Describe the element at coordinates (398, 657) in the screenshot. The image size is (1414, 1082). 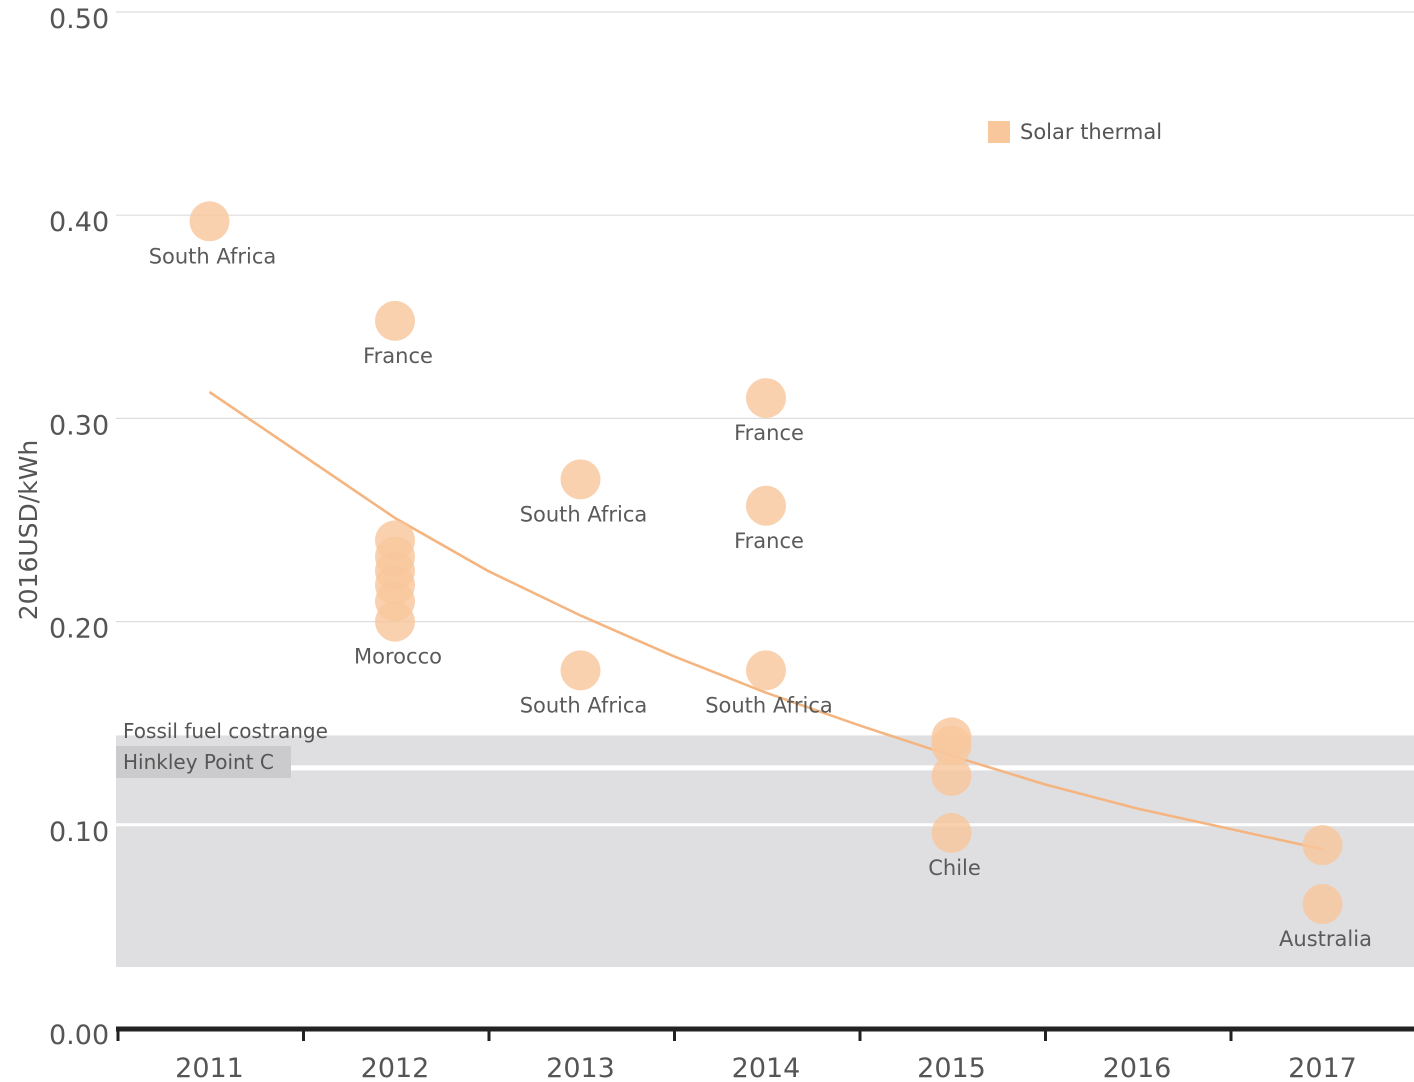
I see `point-label-7: Morocco` at that location.